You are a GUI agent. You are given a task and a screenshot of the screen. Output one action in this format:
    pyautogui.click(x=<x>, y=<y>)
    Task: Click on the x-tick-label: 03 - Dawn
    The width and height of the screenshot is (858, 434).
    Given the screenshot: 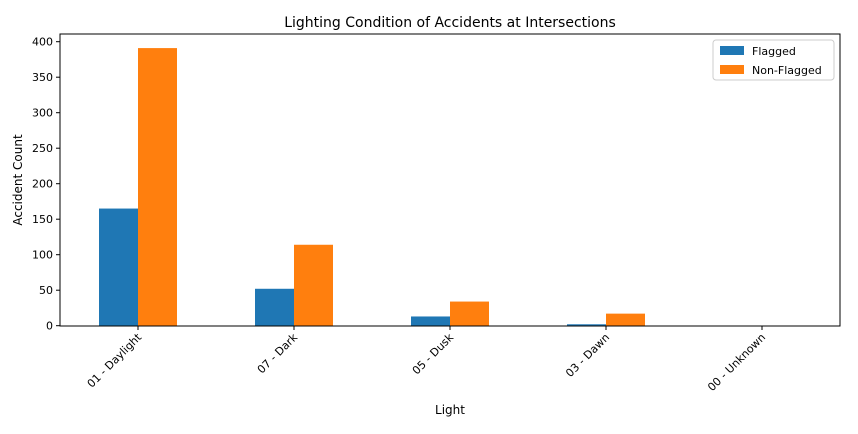 What is the action you would take?
    pyautogui.click(x=587, y=355)
    